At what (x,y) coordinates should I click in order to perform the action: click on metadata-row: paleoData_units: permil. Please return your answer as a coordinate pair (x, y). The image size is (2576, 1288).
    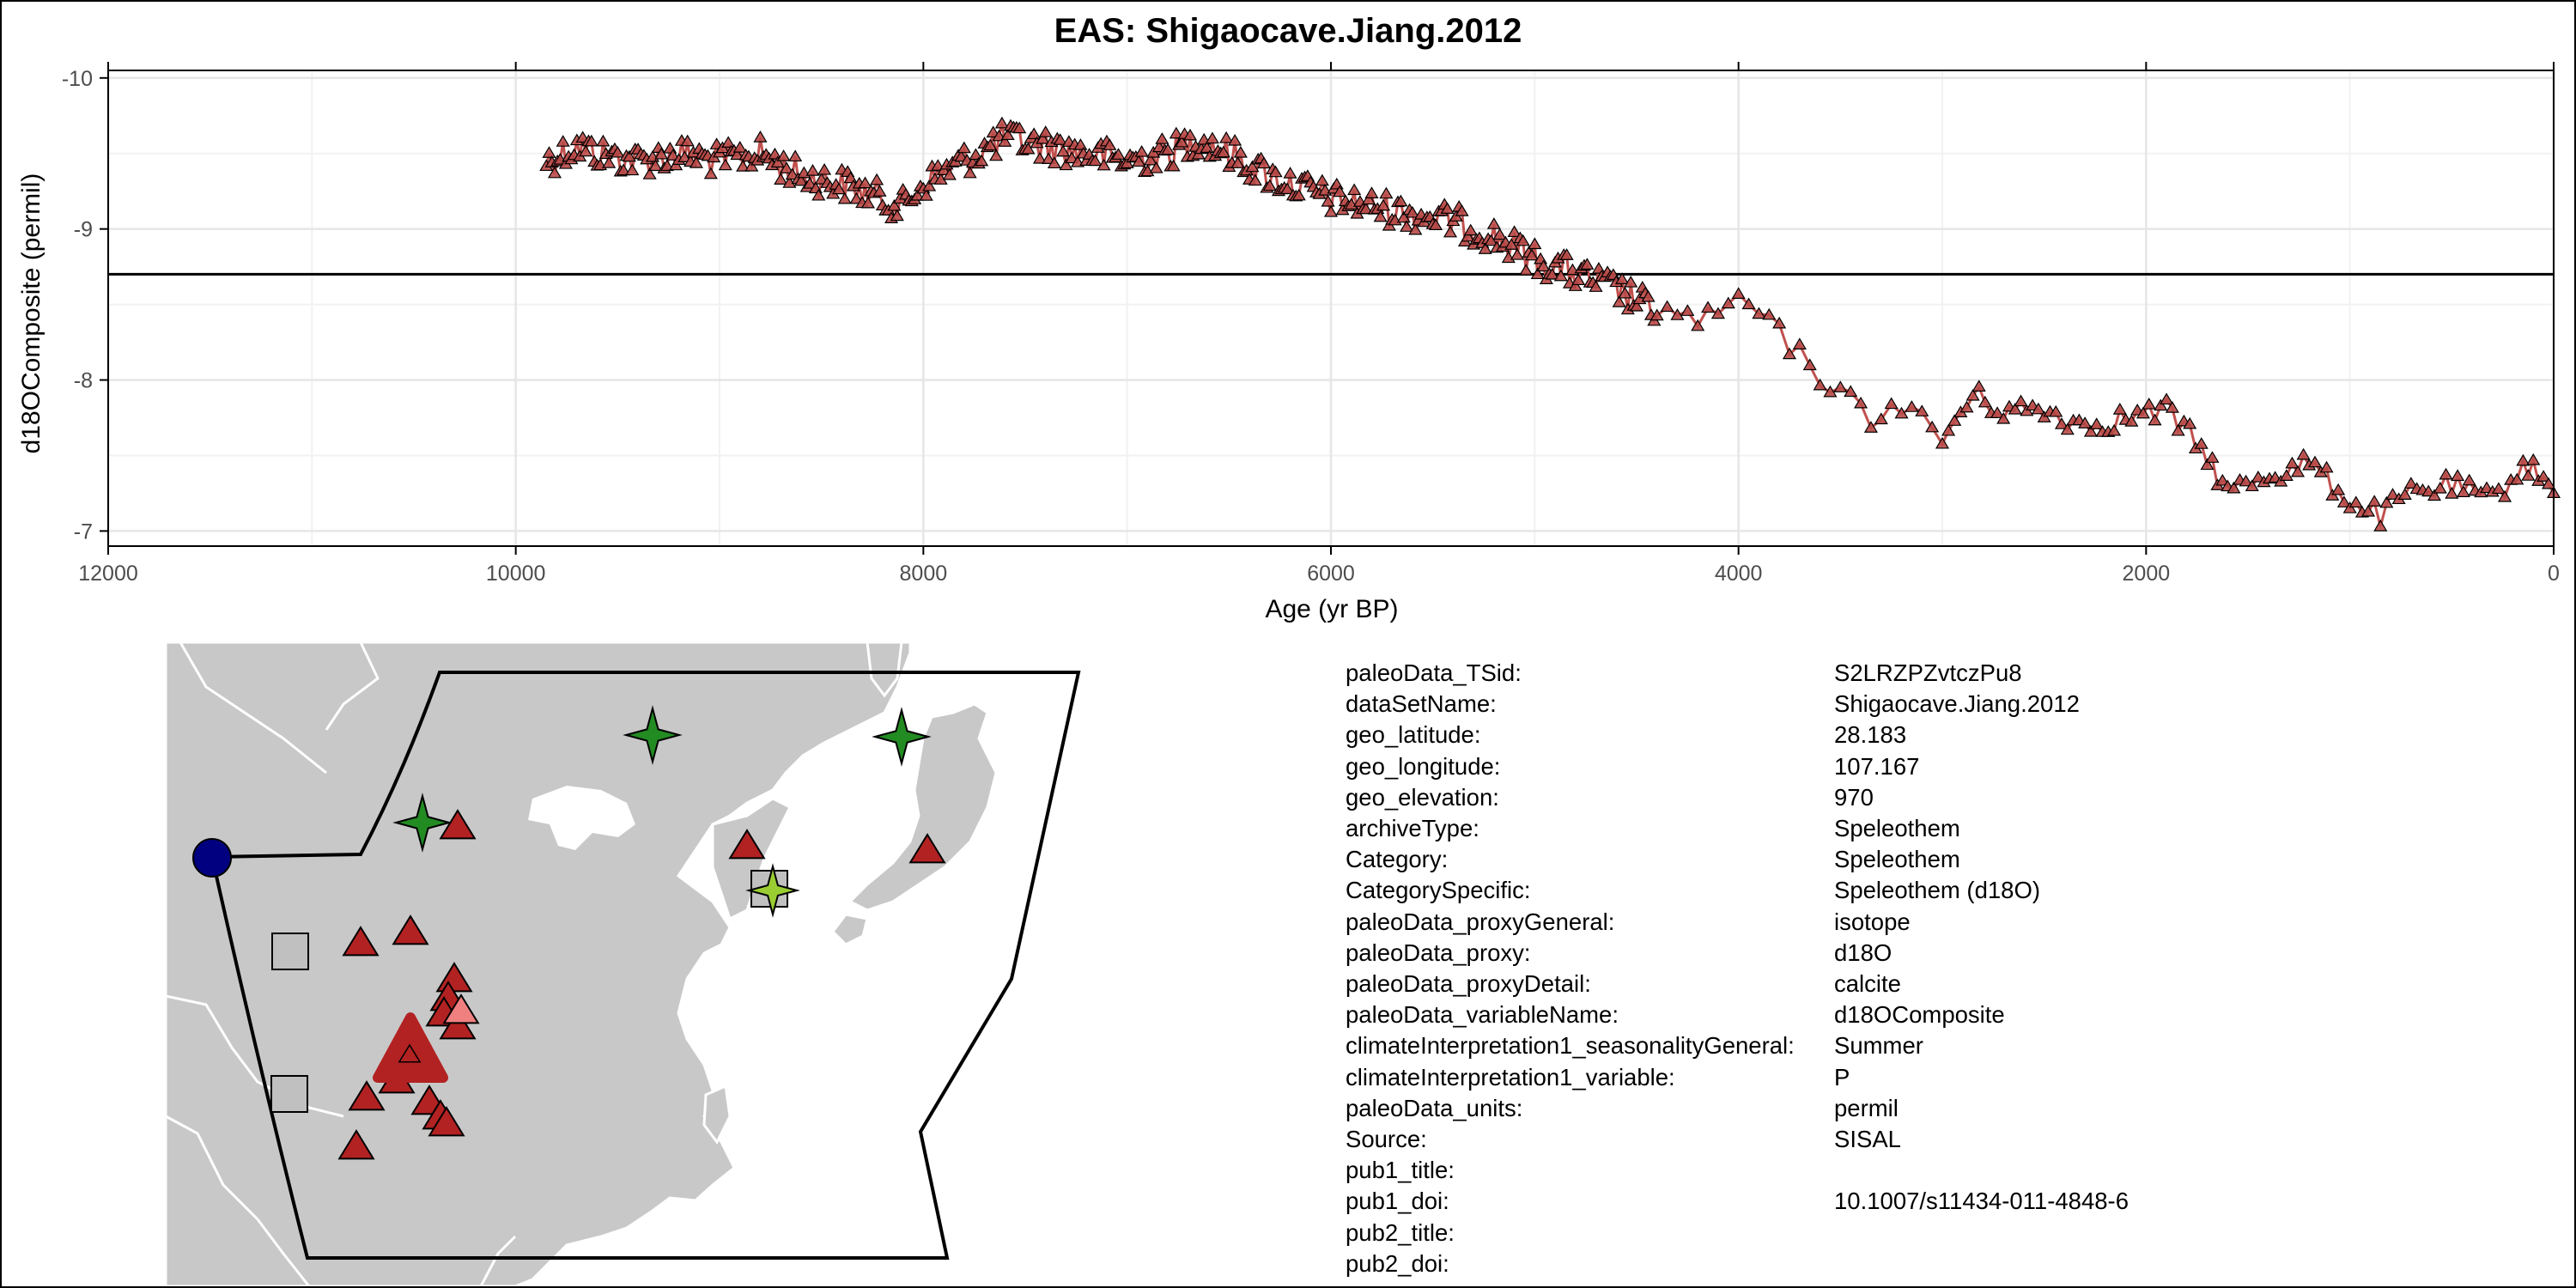
    Looking at the image, I should click on (1737, 1108).